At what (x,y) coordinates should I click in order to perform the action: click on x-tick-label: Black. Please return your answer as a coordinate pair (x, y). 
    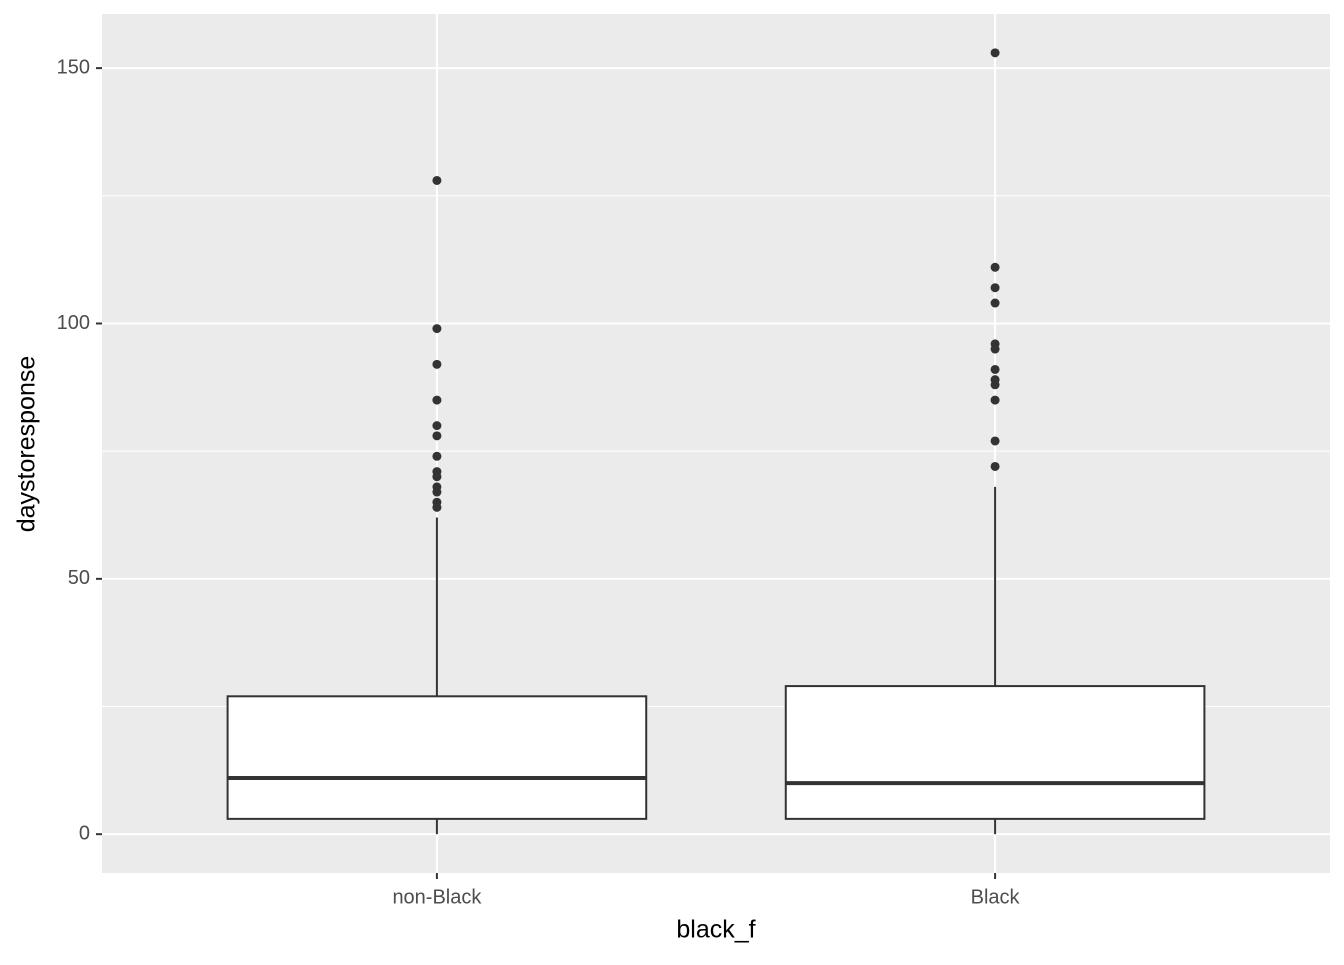
    Looking at the image, I should click on (996, 897).